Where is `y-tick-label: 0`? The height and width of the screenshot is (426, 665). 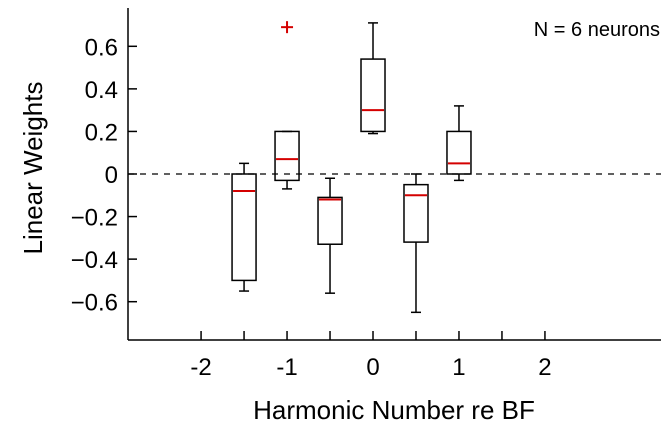
y-tick-label: 0 is located at coordinates (111, 175).